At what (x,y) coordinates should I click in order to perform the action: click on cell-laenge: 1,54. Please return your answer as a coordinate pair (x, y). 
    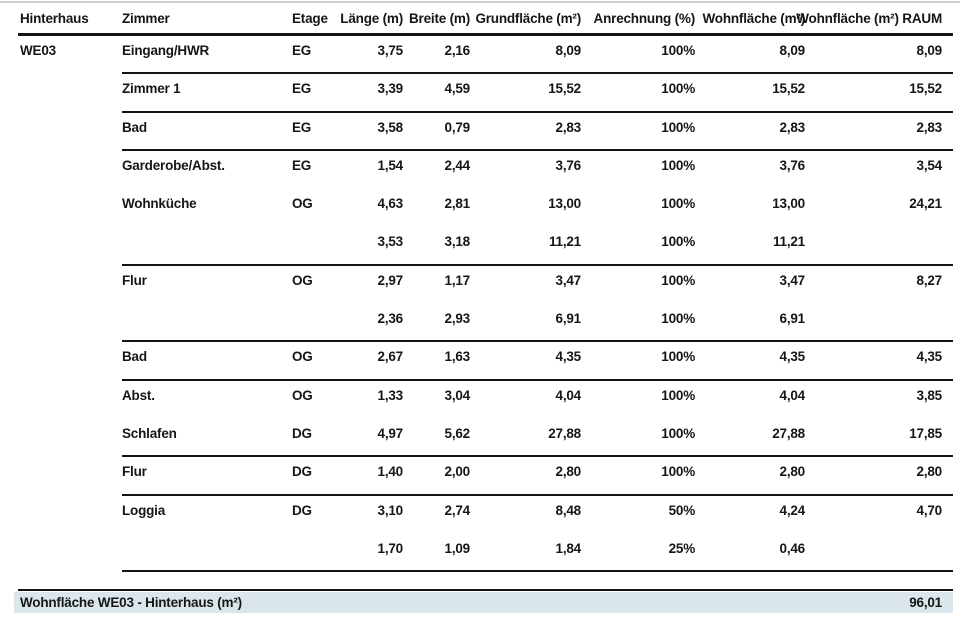
    Looking at the image, I should click on (390, 165).